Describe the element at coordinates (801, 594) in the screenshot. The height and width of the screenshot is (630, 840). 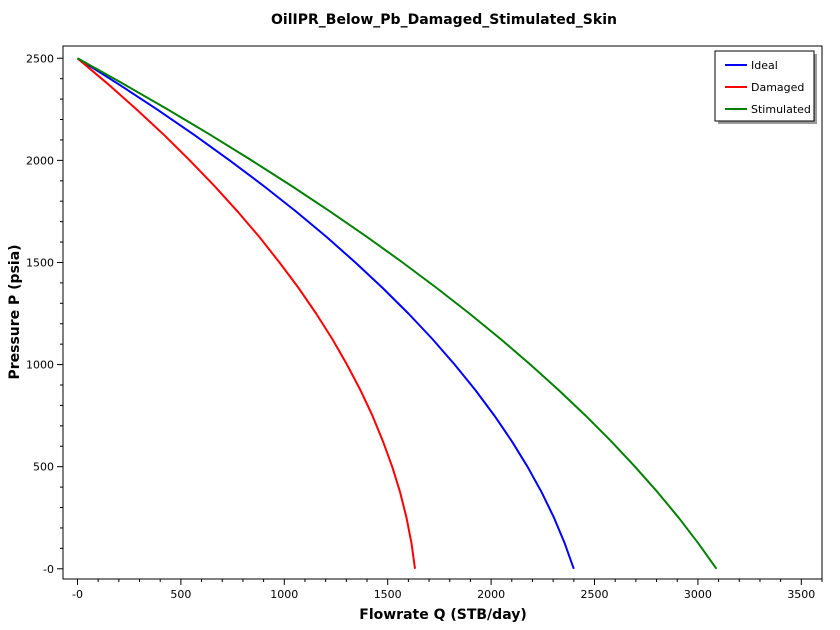
I see `x-tick-label: 3500` at that location.